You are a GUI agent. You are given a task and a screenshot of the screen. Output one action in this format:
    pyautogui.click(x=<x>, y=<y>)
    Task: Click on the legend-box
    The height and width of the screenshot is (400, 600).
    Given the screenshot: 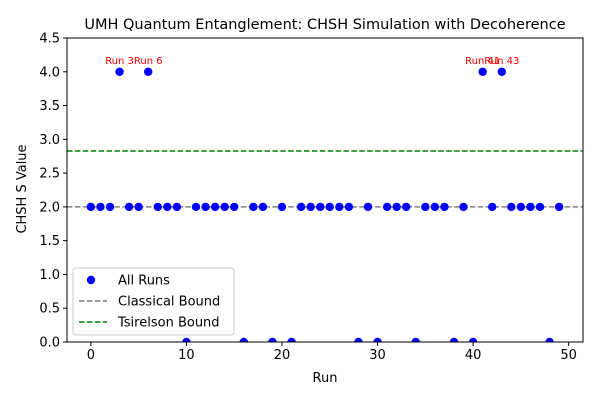 What is the action you would take?
    pyautogui.click(x=153, y=301)
    